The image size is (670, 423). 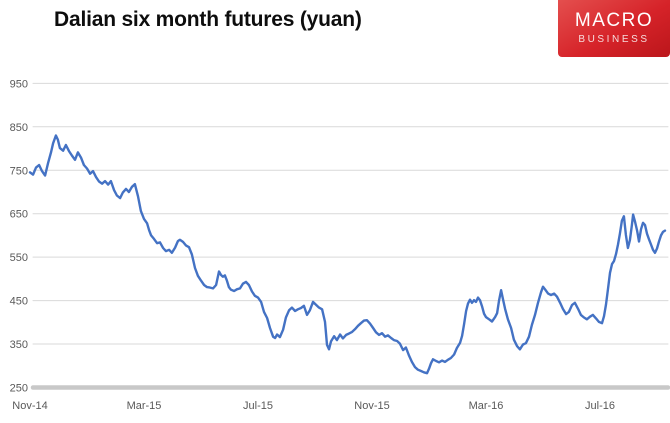 What do you see at coordinates (19, 302) in the screenshot?
I see `y-axis-label: 450` at bounding box center [19, 302].